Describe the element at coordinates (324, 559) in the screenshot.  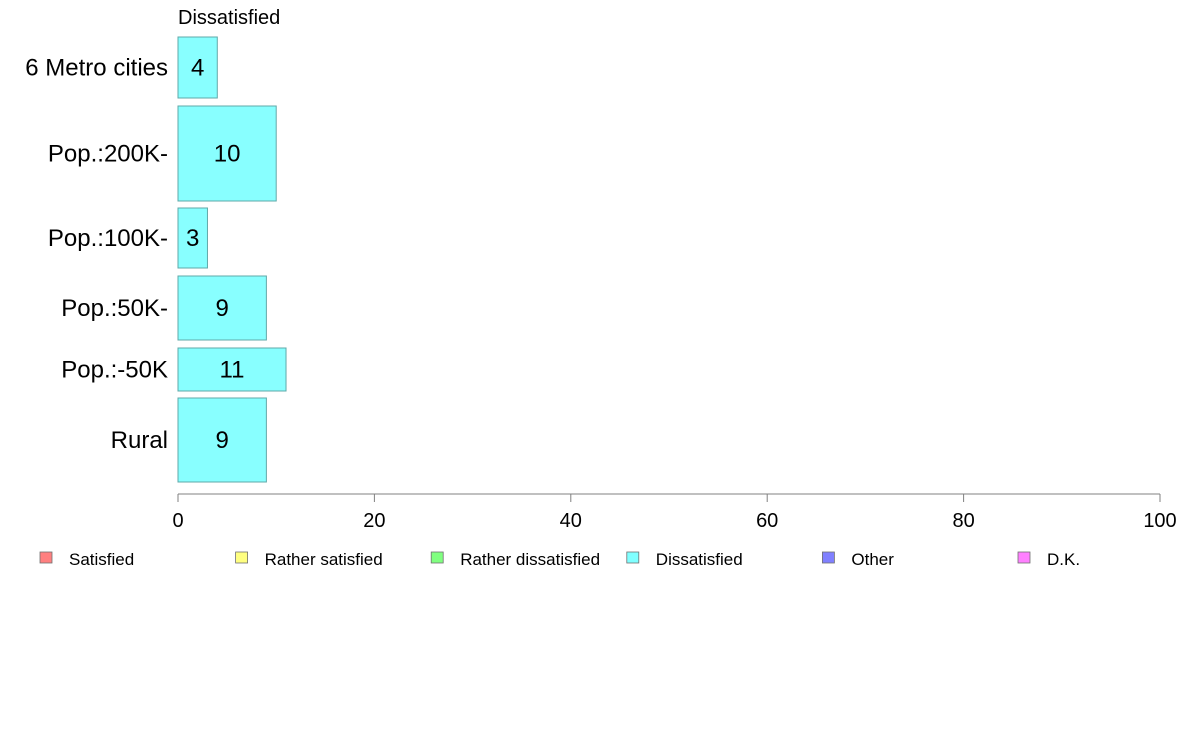
I see `legend-label: Rather satisfied` at that location.